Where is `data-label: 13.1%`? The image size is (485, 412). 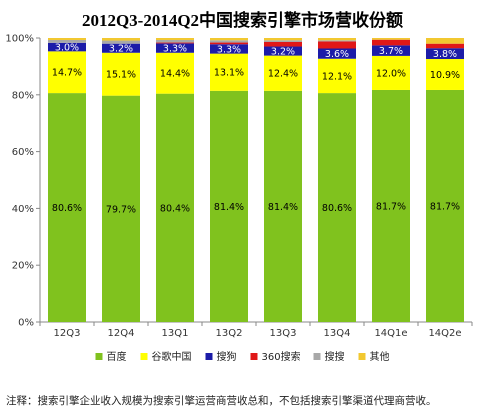 data-label: 13.1% is located at coordinates (229, 73).